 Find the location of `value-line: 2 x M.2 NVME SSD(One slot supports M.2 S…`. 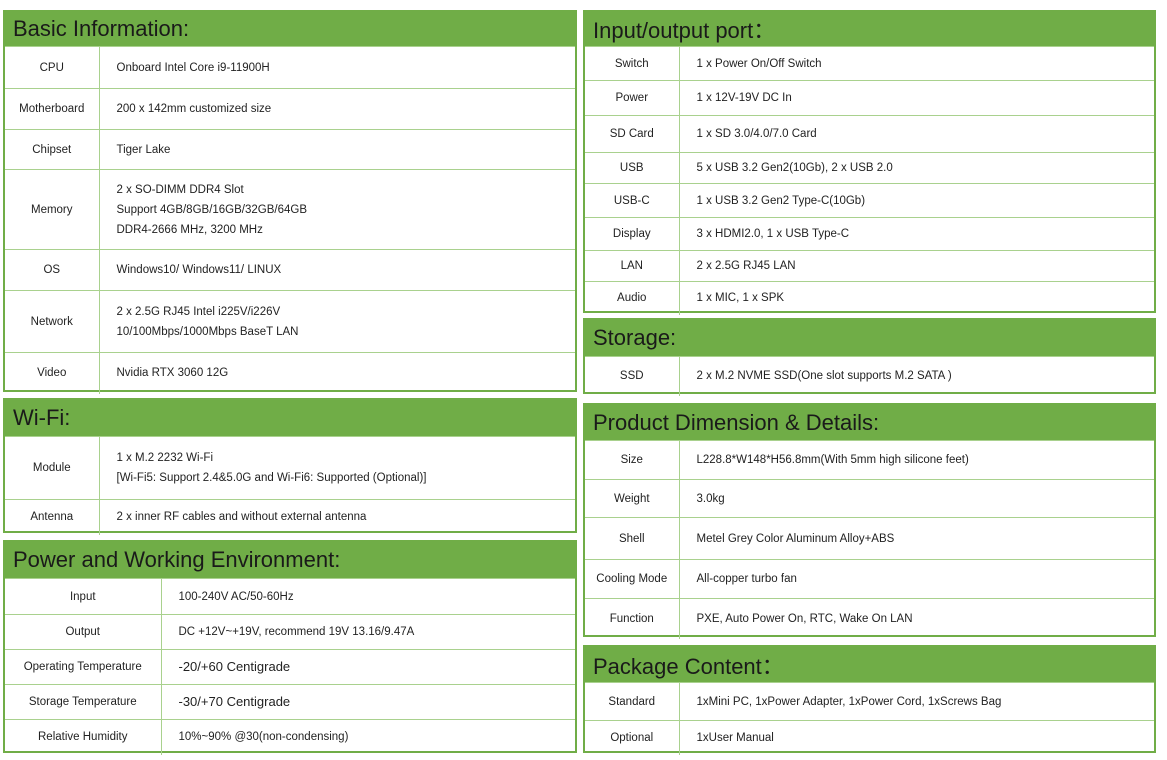

value-line: 2 x M.2 NVME SSD(One slot supports M.2 S… is located at coordinates (824, 376).